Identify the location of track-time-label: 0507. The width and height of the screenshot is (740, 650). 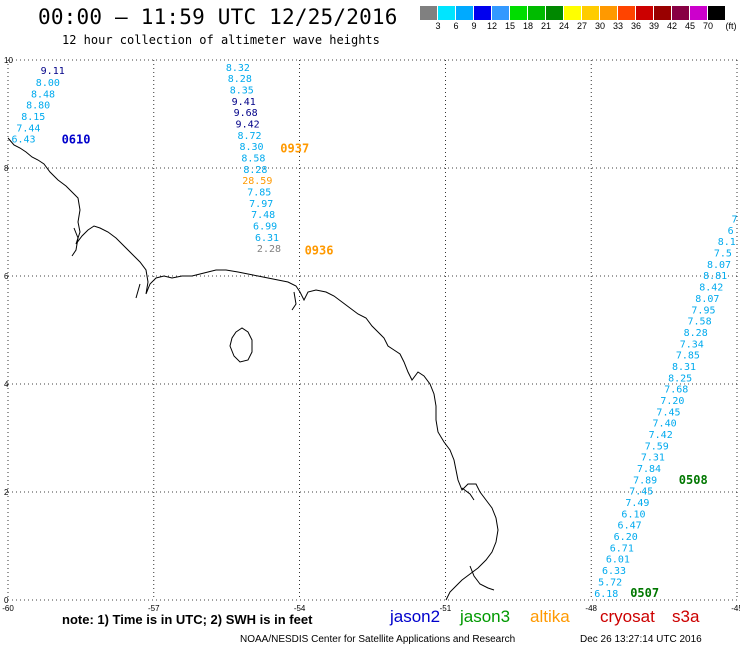
(644, 593).